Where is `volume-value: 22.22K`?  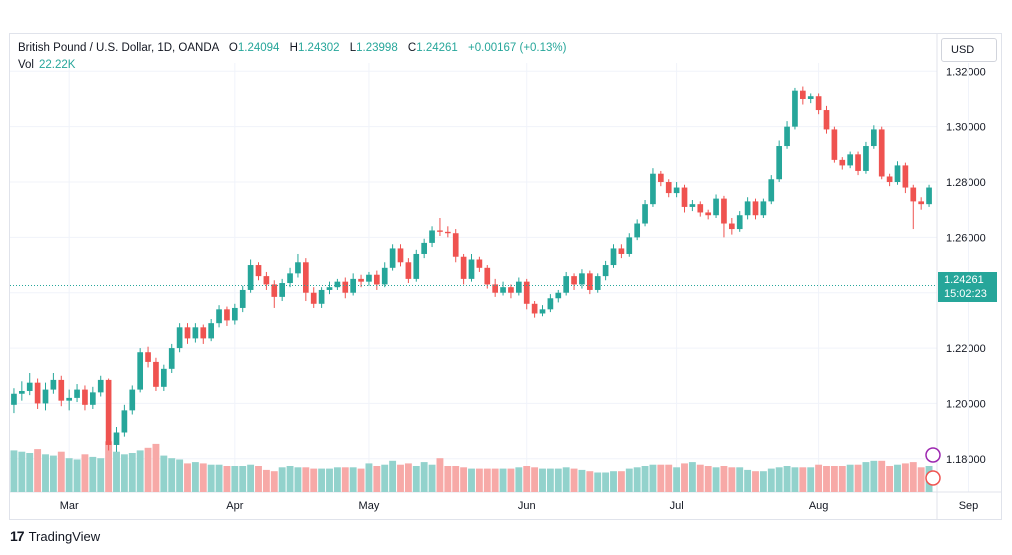
volume-value: 22.22K is located at coordinates (57, 65).